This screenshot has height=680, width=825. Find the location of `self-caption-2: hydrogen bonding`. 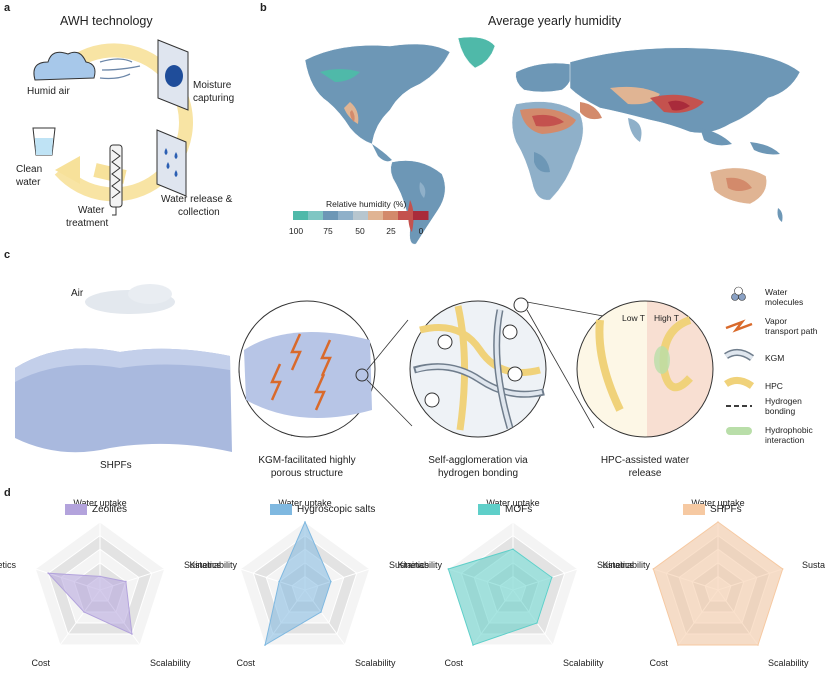

self-caption-2: hydrogen bonding is located at coordinates (478, 473).